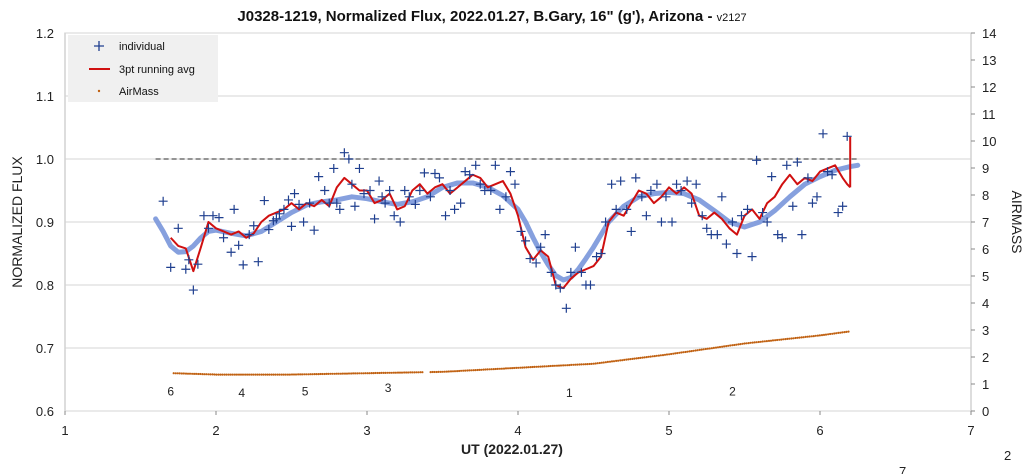 This screenshot has width=1025, height=474. Describe the element at coordinates (989, 60) in the screenshot. I see `y2-tick-label-13: 13` at that location.